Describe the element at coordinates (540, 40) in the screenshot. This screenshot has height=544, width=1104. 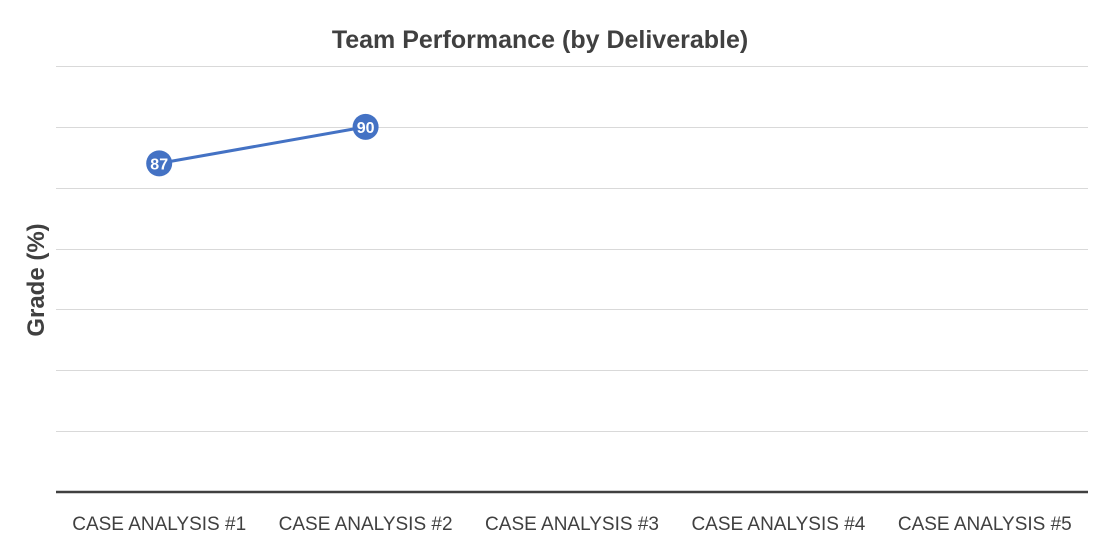
I see `chart-title: Team Performance (by Deliverable)` at that location.